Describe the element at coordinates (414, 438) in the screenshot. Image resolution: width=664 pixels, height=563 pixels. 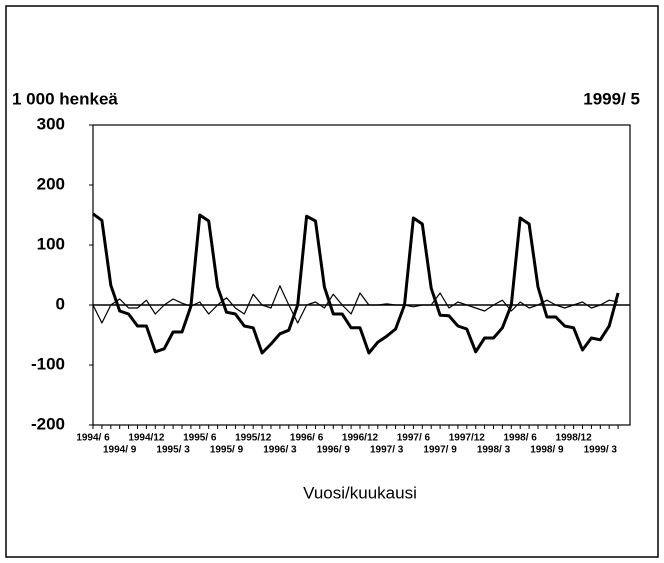
I see `x-tick-label: 1997/ 6` at that location.